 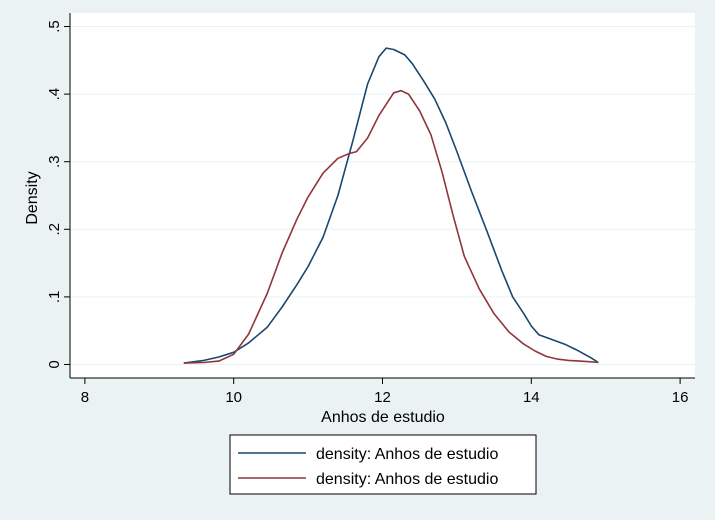 What do you see at coordinates (85, 397) in the screenshot?
I see `x-tick-label: 8` at bounding box center [85, 397].